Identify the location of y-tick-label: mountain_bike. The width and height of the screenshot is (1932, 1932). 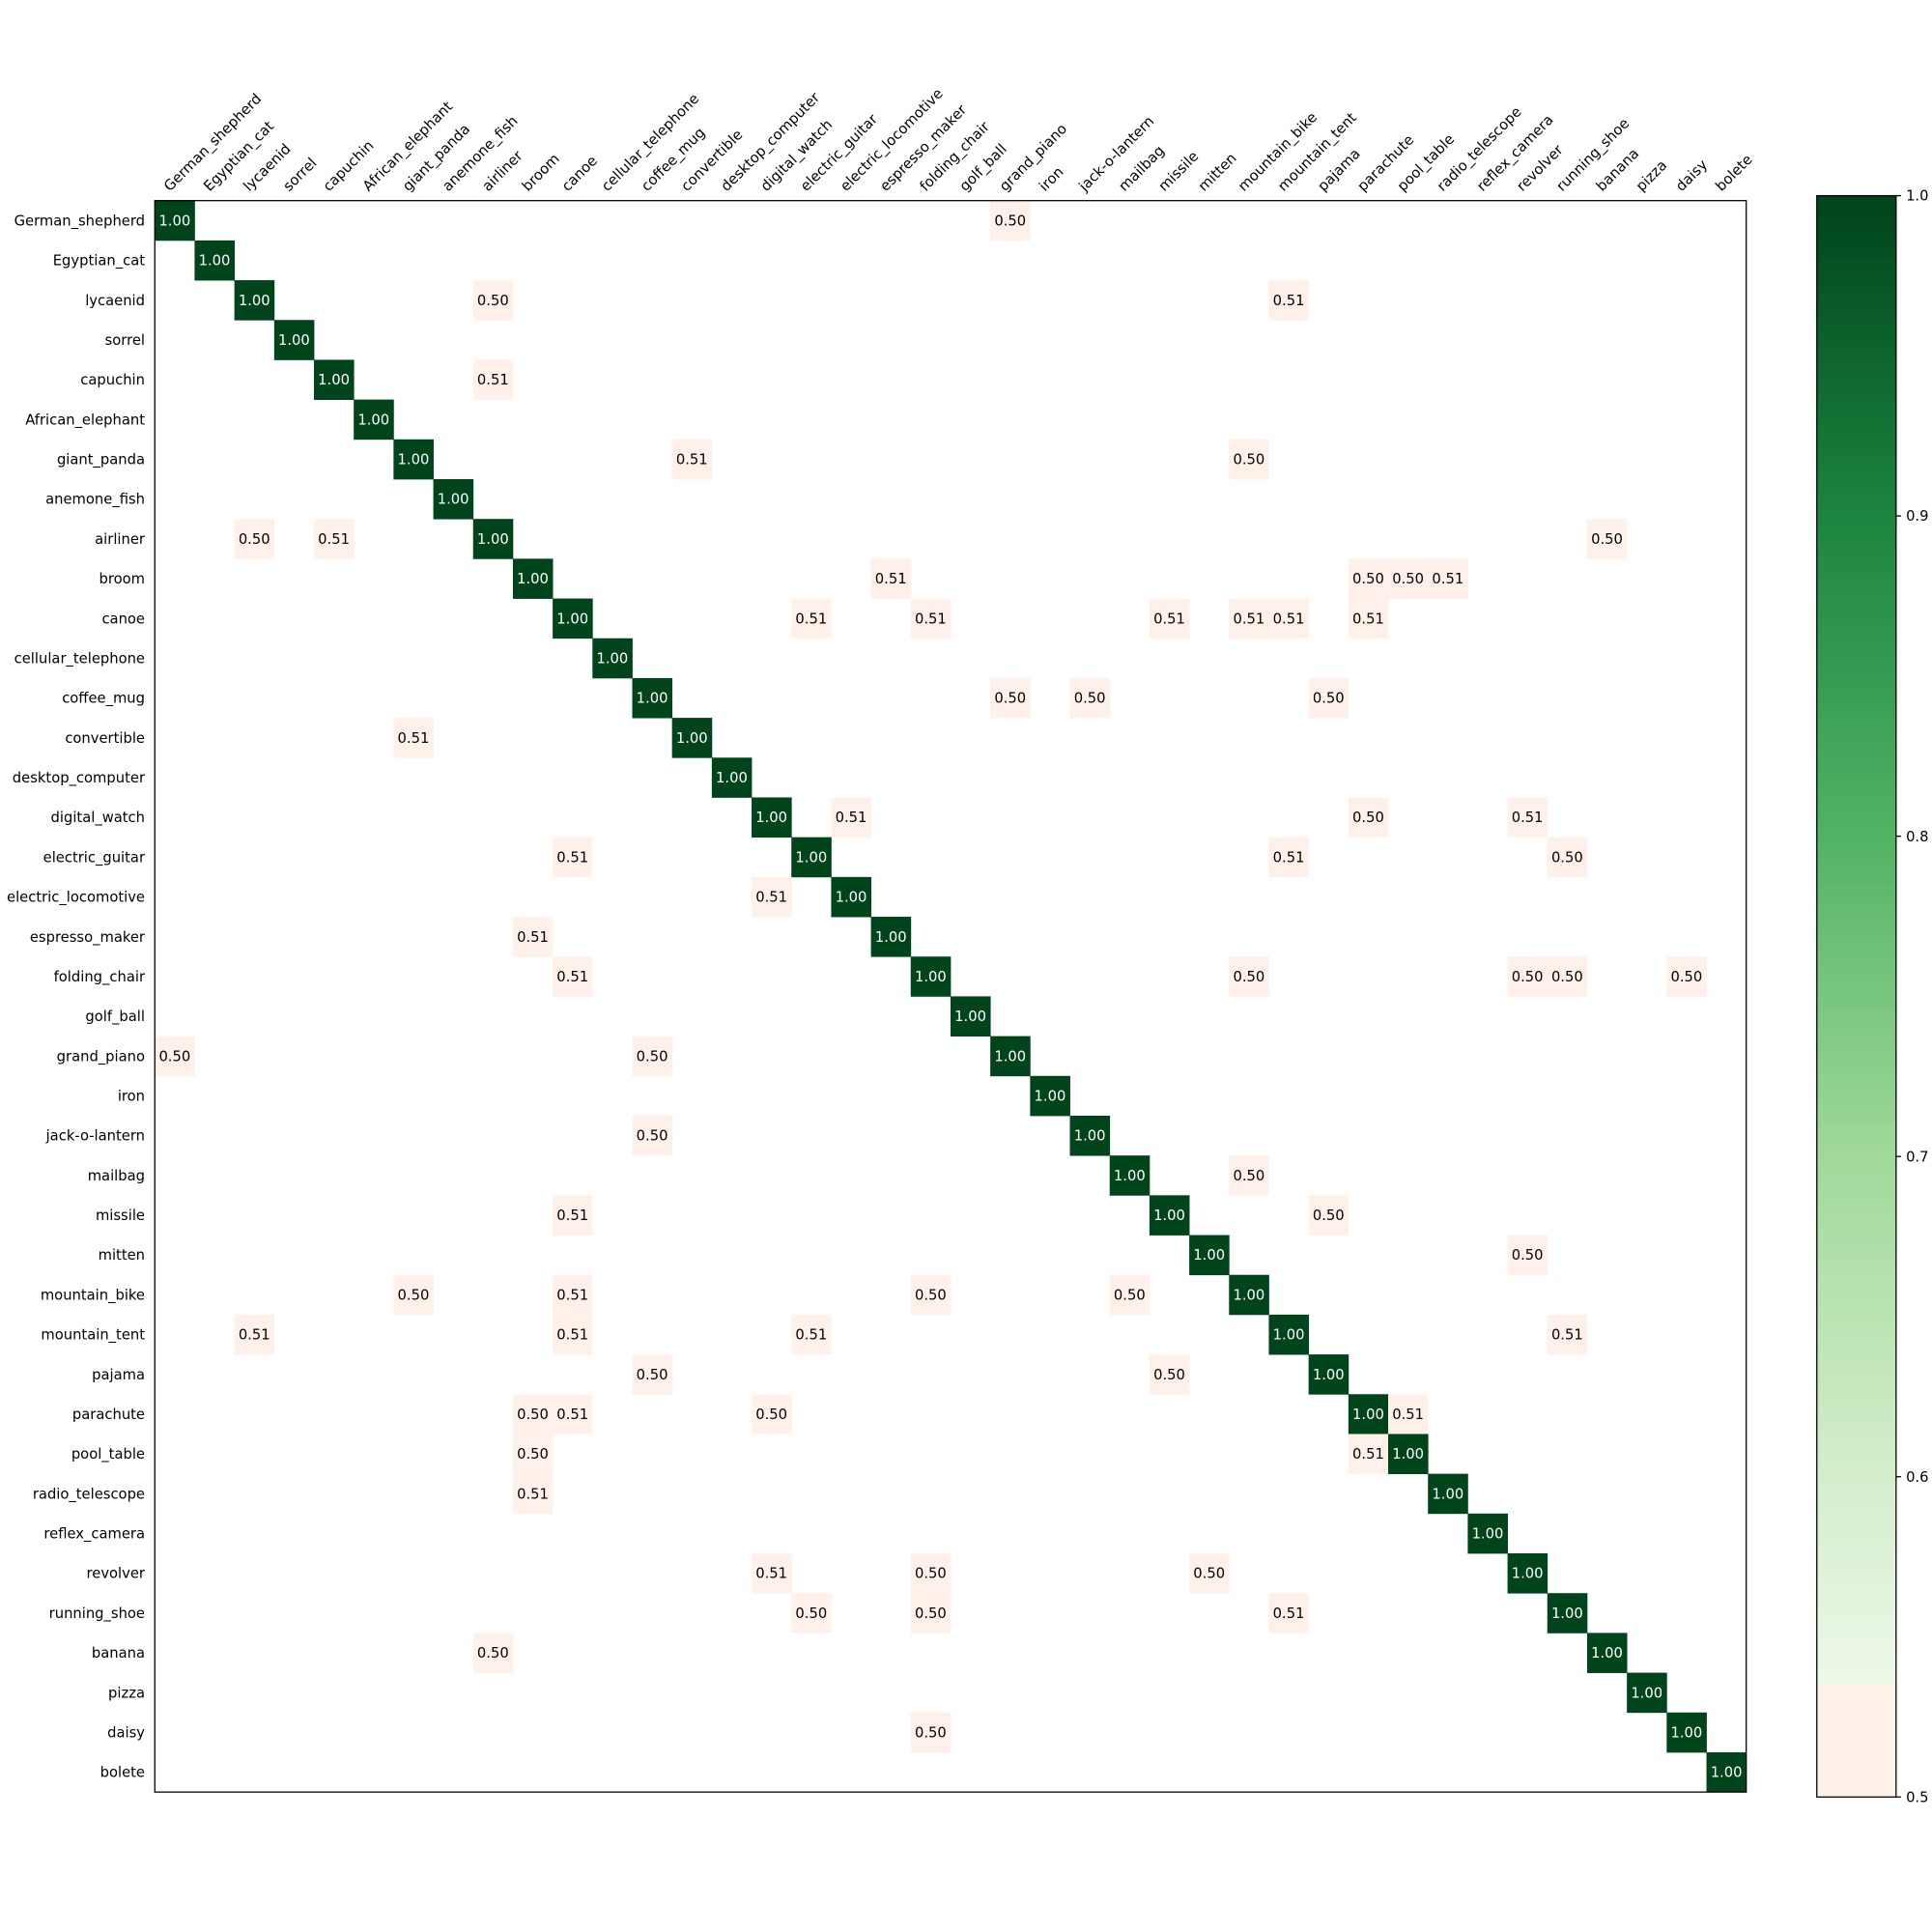
(93, 1295).